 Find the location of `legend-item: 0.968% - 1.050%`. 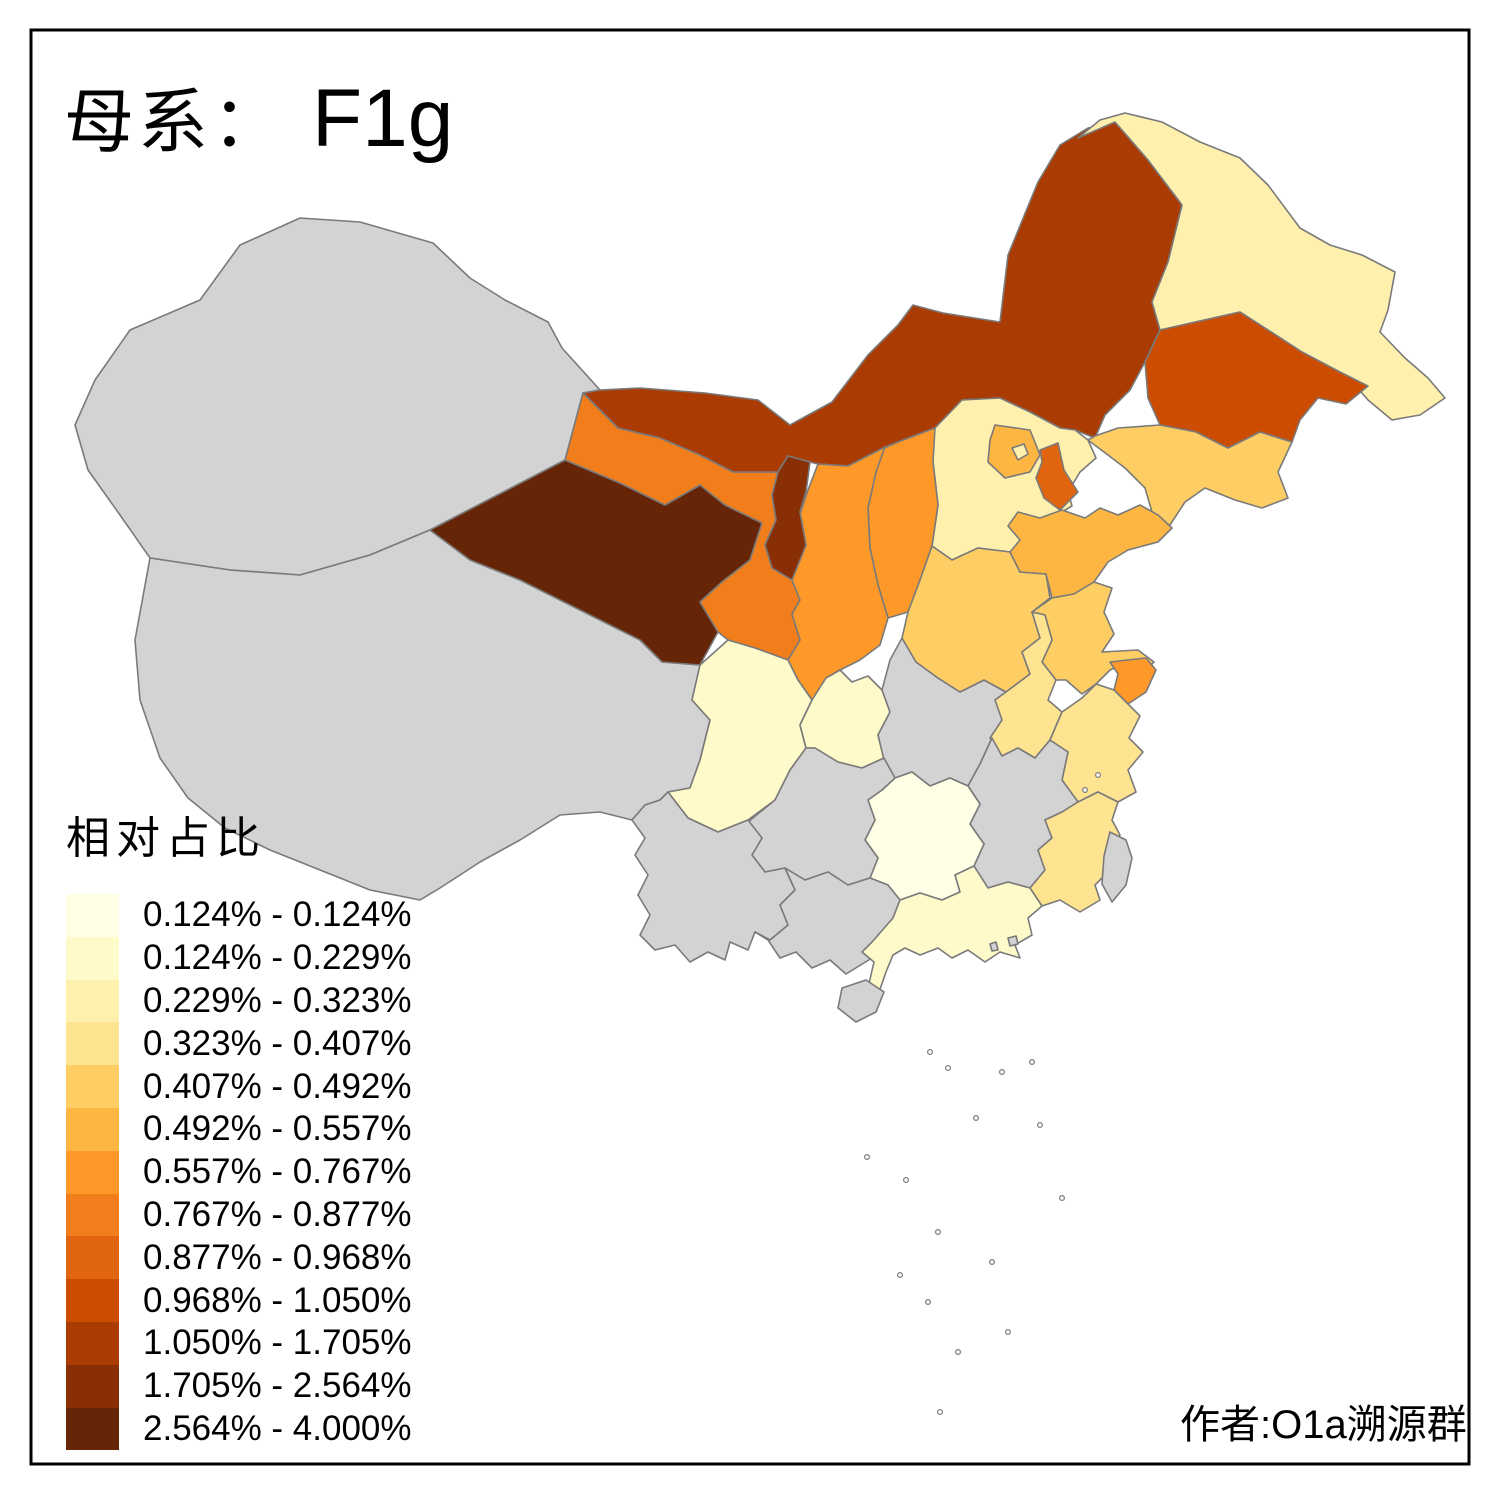

legend-item: 0.968% - 1.050% is located at coordinates (239, 1300).